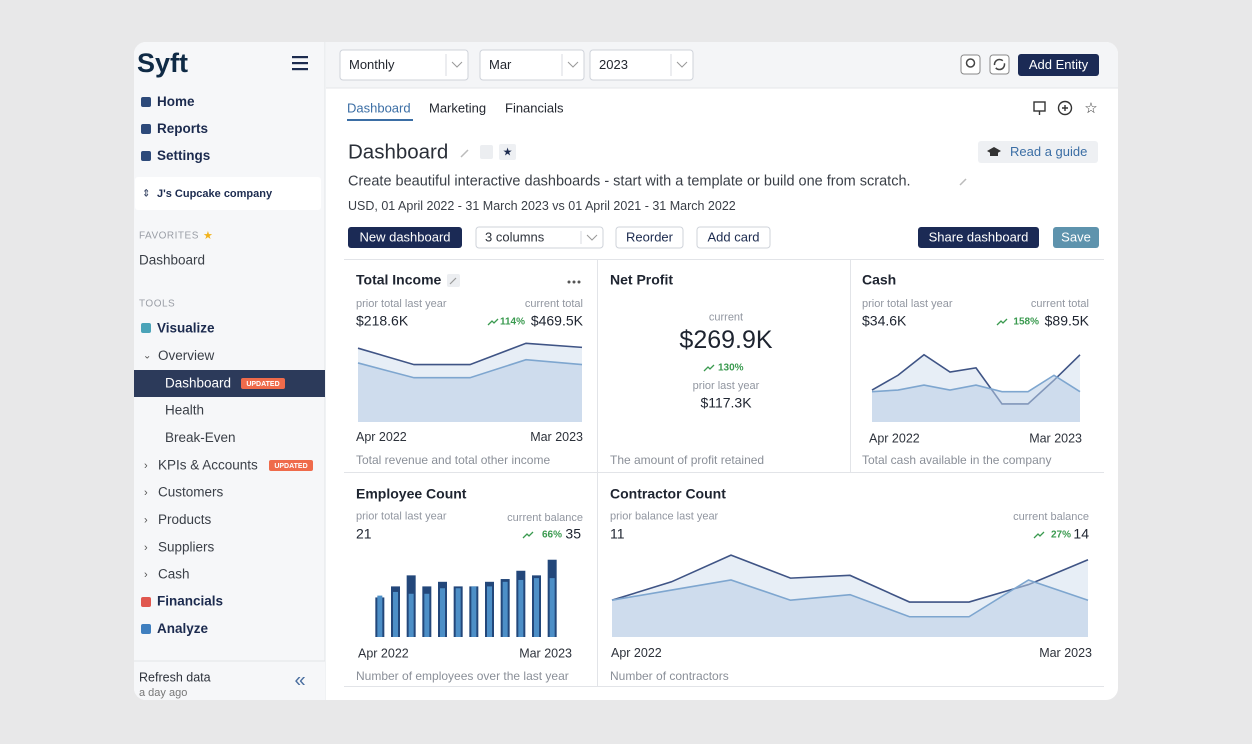  Describe the element at coordinates (668, 494) in the screenshot. I see `card-title: Contractor Count` at that location.